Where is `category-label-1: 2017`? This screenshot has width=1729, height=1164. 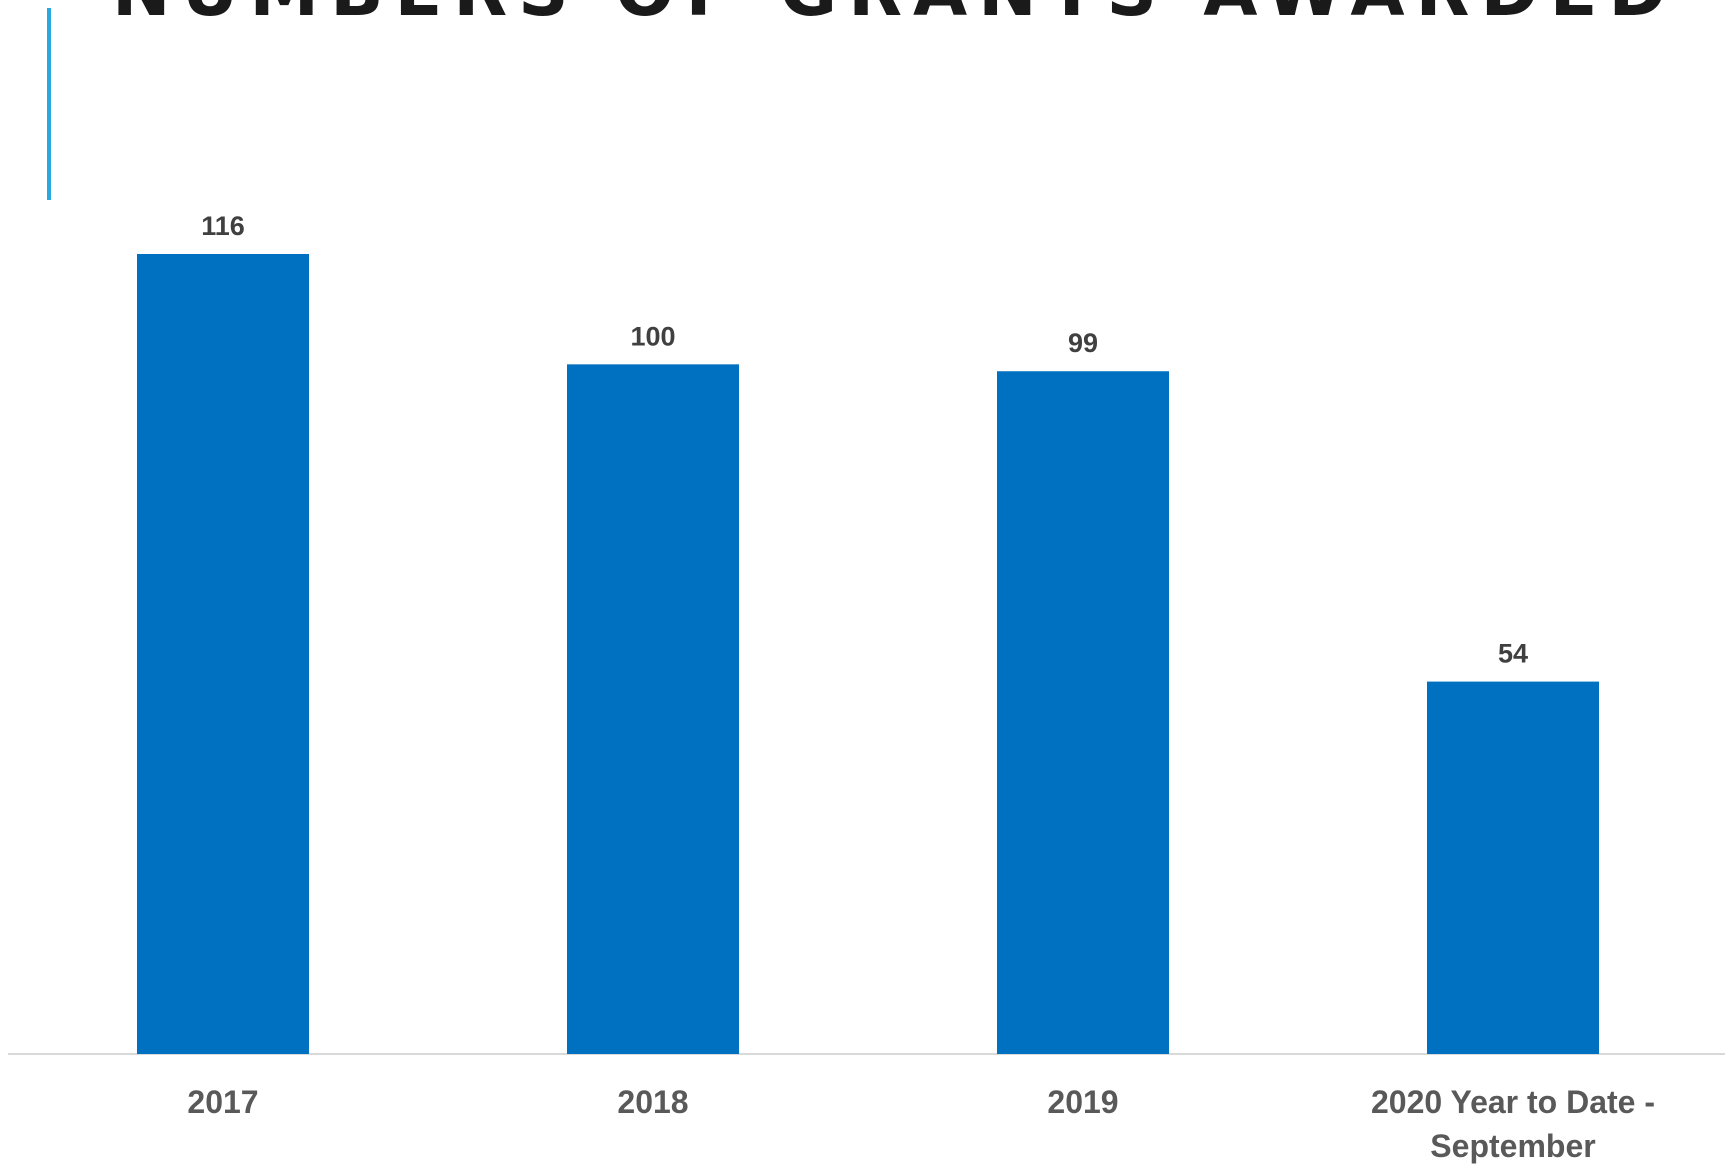
category-label-1: 2017 is located at coordinates (222, 1102).